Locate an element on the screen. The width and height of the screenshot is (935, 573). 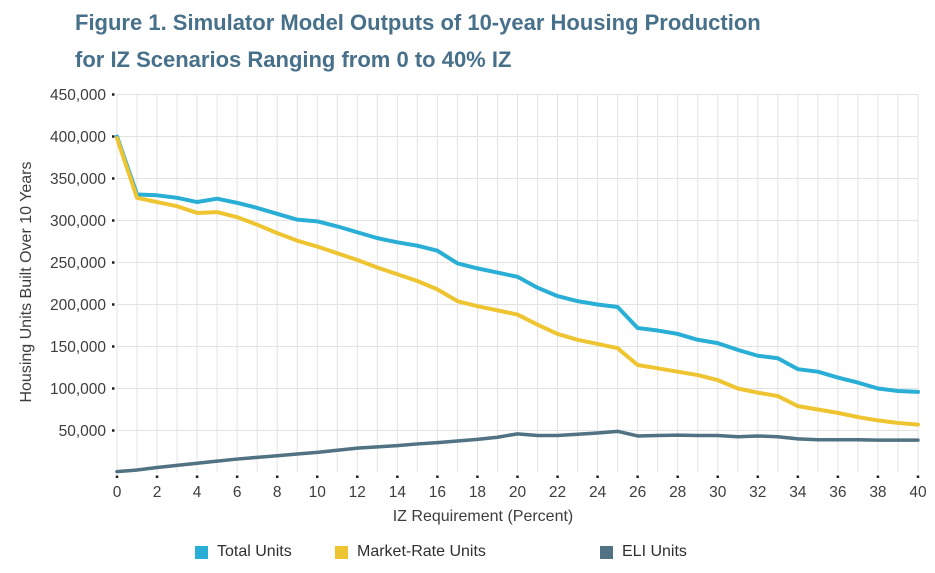
legend-item-total-units: Total Units is located at coordinates (243, 552).